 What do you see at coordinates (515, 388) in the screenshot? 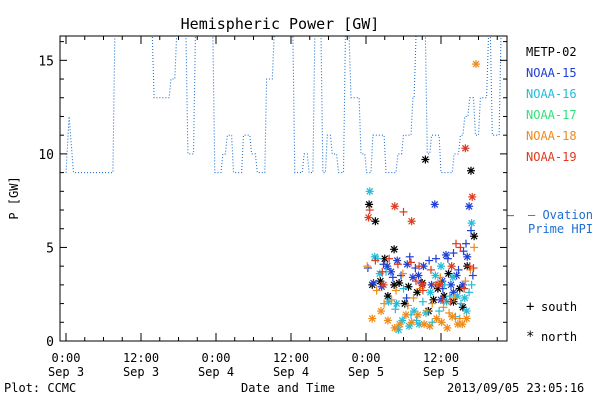
I see `footer-timestamp: 2013/09/05 23:05:16` at bounding box center [515, 388].